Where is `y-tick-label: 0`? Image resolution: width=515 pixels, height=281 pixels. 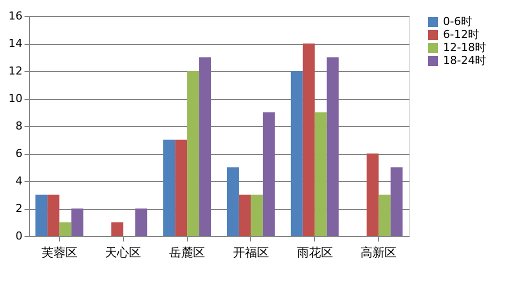 y-tick-label: 0 is located at coordinates (19, 236).